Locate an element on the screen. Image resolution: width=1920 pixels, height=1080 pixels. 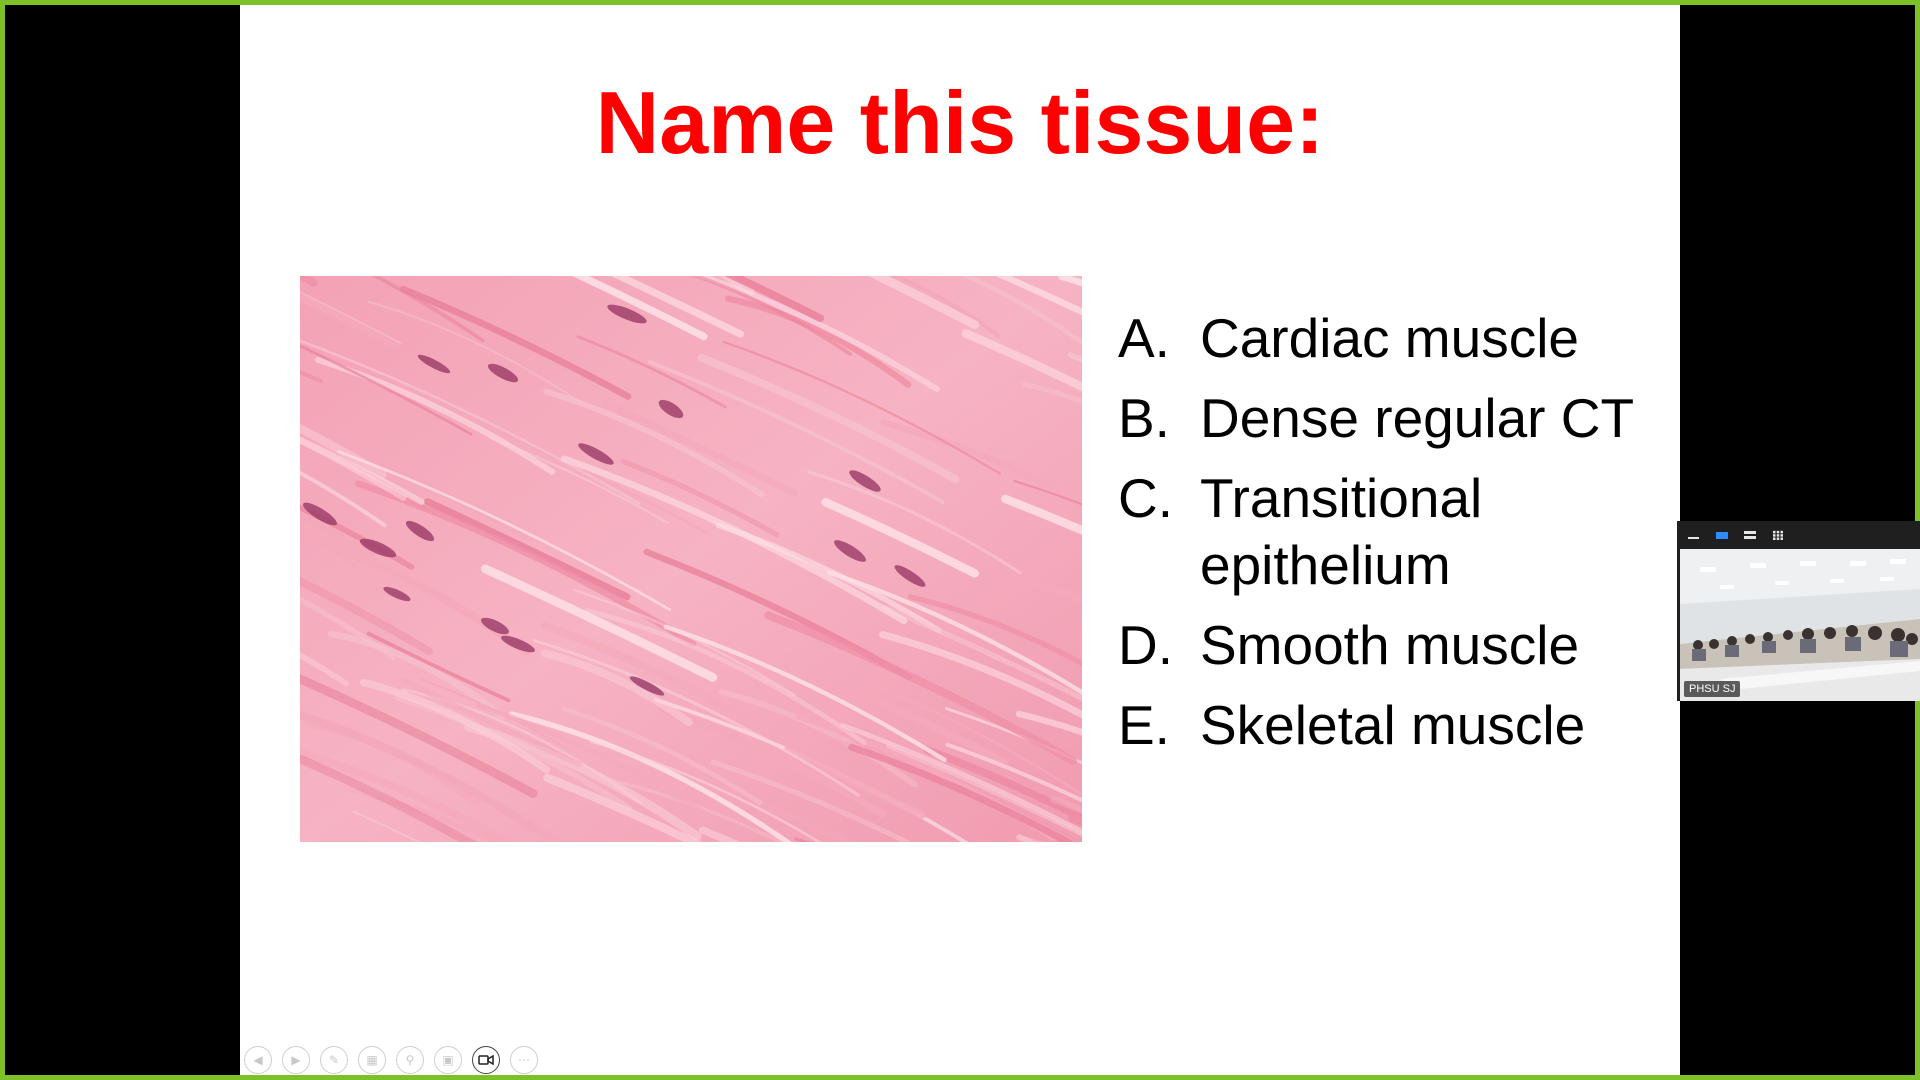
classroom-video-image is located at coordinates (1800, 625).